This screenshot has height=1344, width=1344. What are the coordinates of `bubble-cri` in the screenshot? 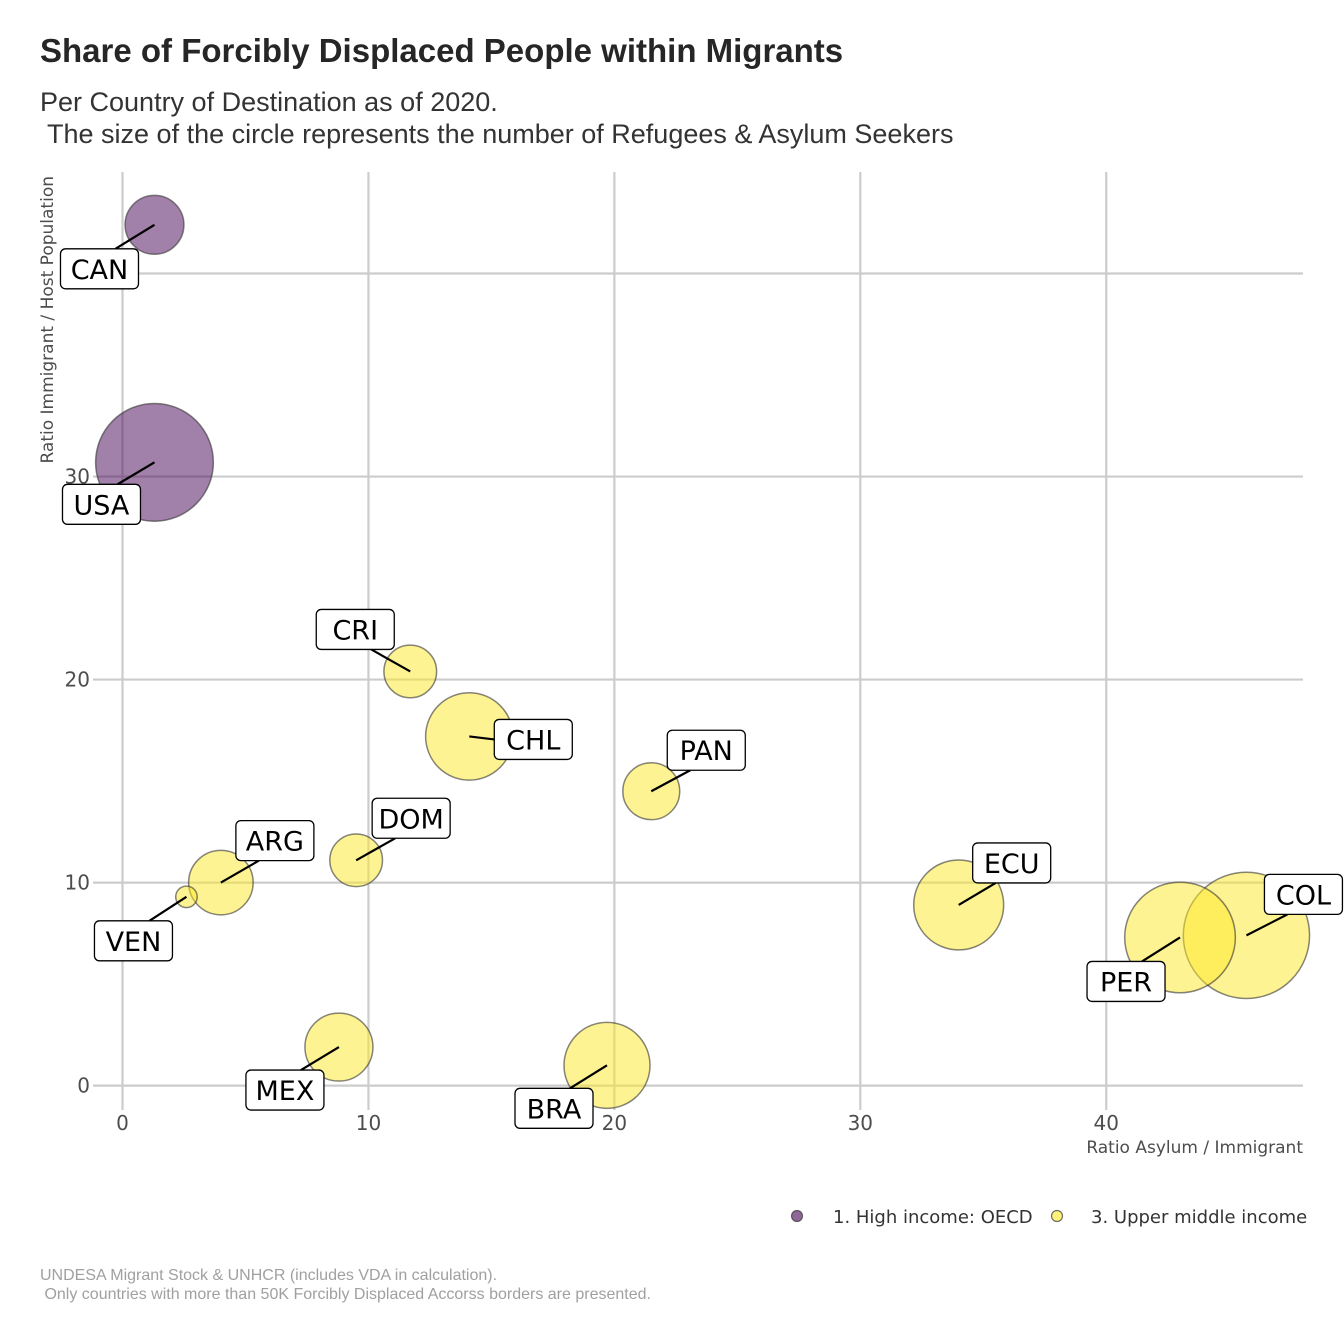 It's located at (410, 671).